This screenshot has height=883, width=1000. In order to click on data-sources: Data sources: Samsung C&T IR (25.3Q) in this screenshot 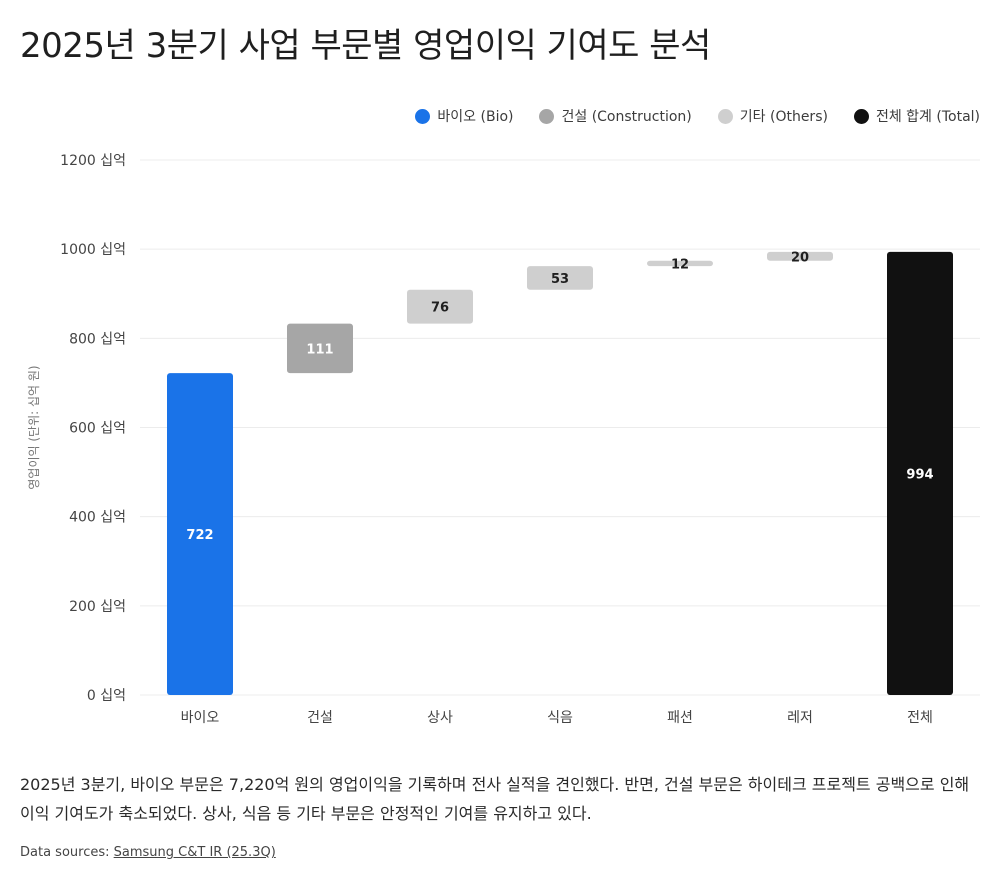, I will do `click(148, 852)`.